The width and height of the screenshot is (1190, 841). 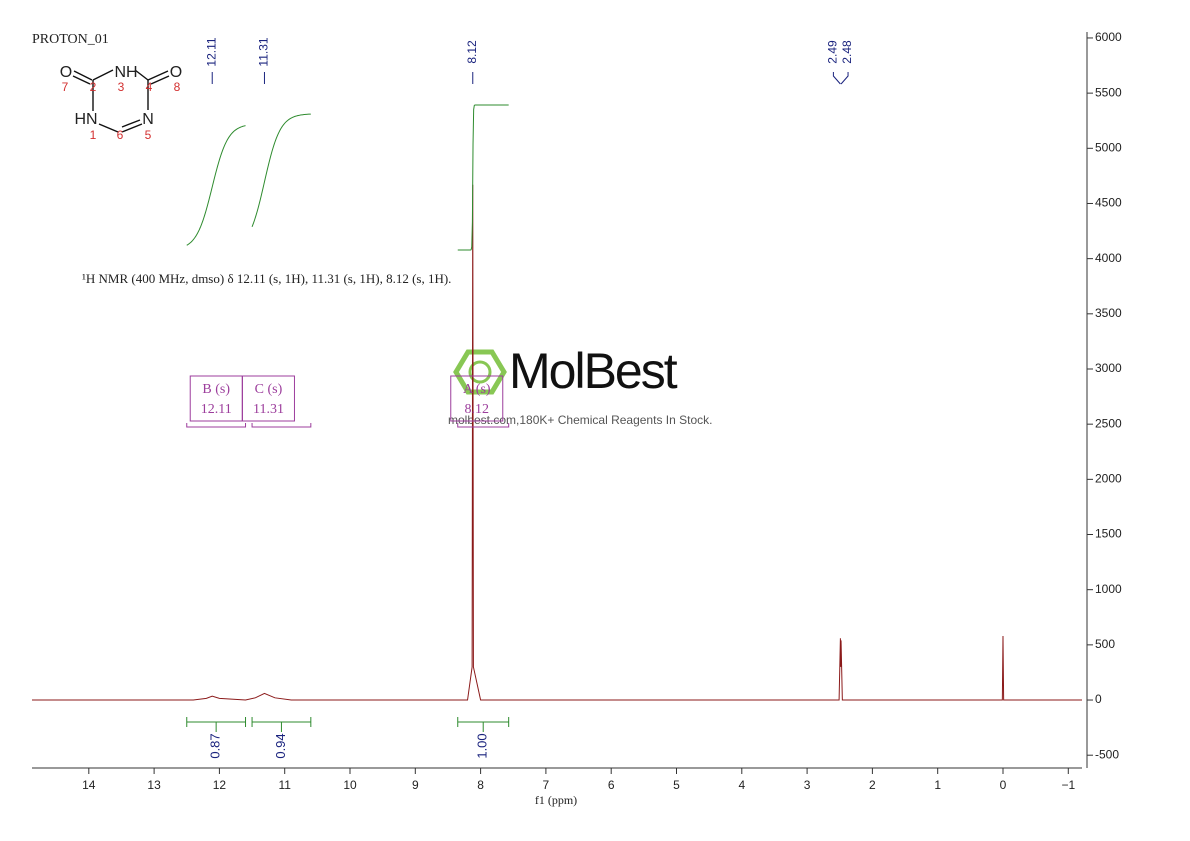 What do you see at coordinates (1003, 785) in the screenshot?
I see `x-tick-label: 0` at bounding box center [1003, 785].